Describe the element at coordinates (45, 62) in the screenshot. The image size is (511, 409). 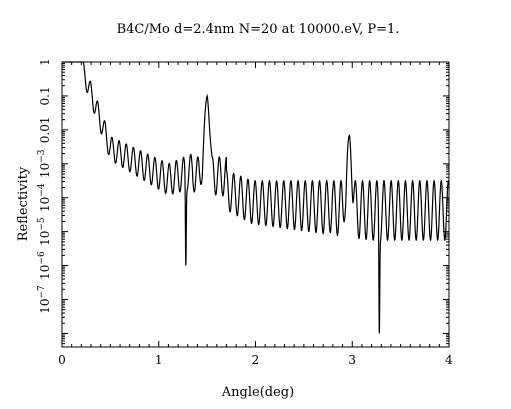
I see `y-tick-label: 1` at that location.